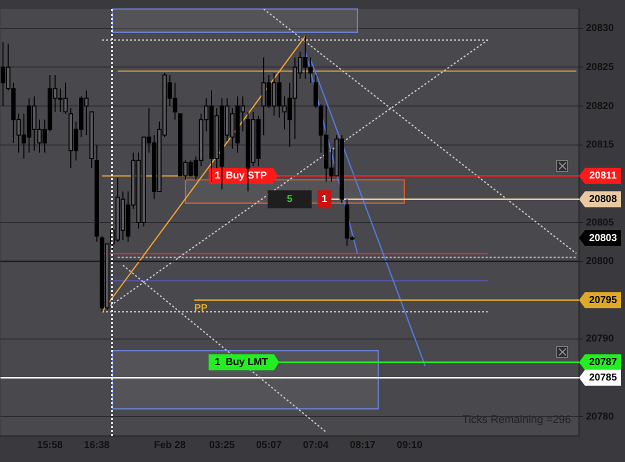 This screenshot has height=462, width=625. I want to click on ref-line-label: 20795, so click(603, 300).